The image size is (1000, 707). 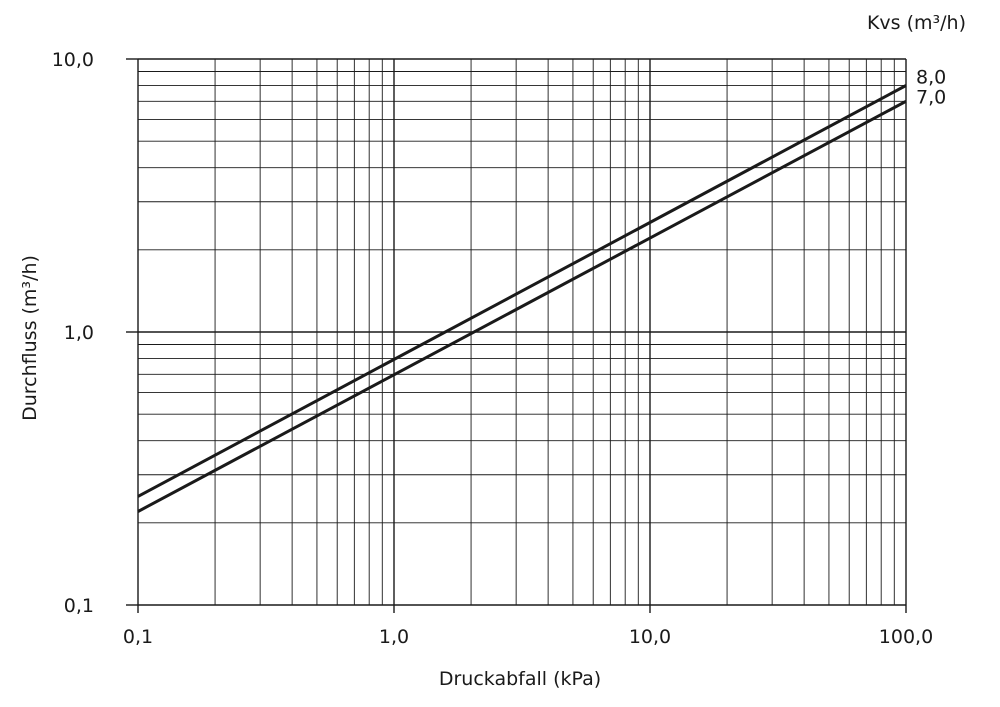 I want to click on x-tick-label: 100,0, so click(x=906, y=637).